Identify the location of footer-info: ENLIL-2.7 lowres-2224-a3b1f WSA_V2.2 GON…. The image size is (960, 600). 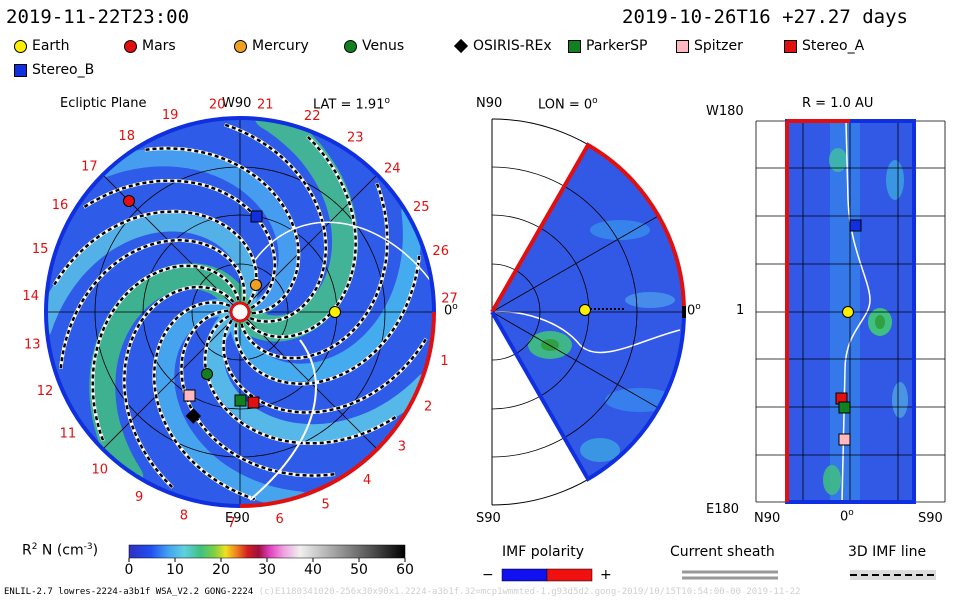
(402, 592).